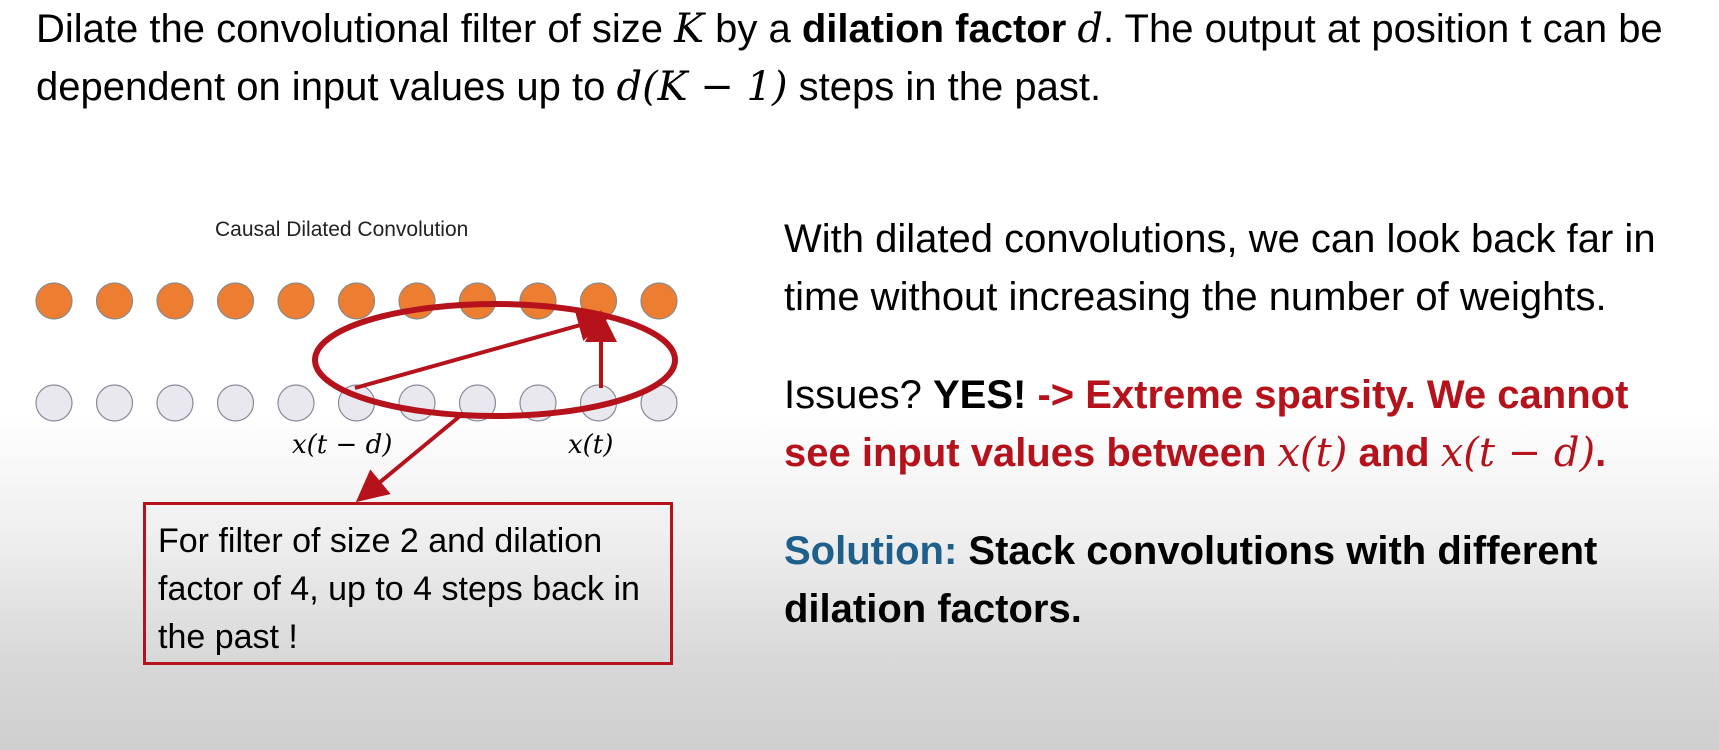 The image size is (1719, 750). What do you see at coordinates (1071, 29) in the screenshot?
I see `intro-part3` at bounding box center [1071, 29].